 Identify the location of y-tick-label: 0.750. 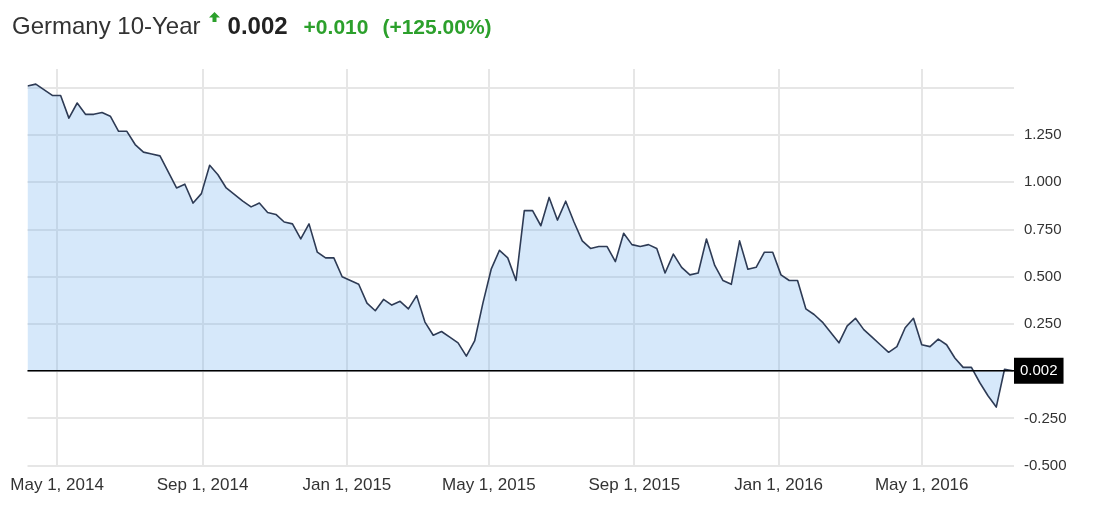
(1043, 228).